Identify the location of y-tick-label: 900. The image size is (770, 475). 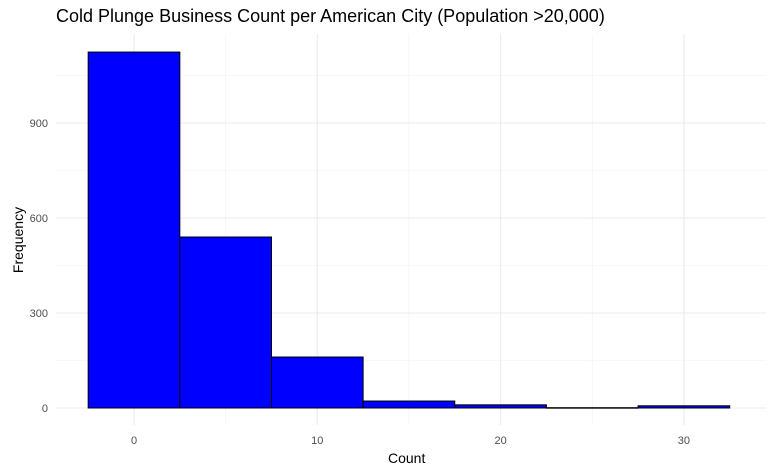
(39, 124).